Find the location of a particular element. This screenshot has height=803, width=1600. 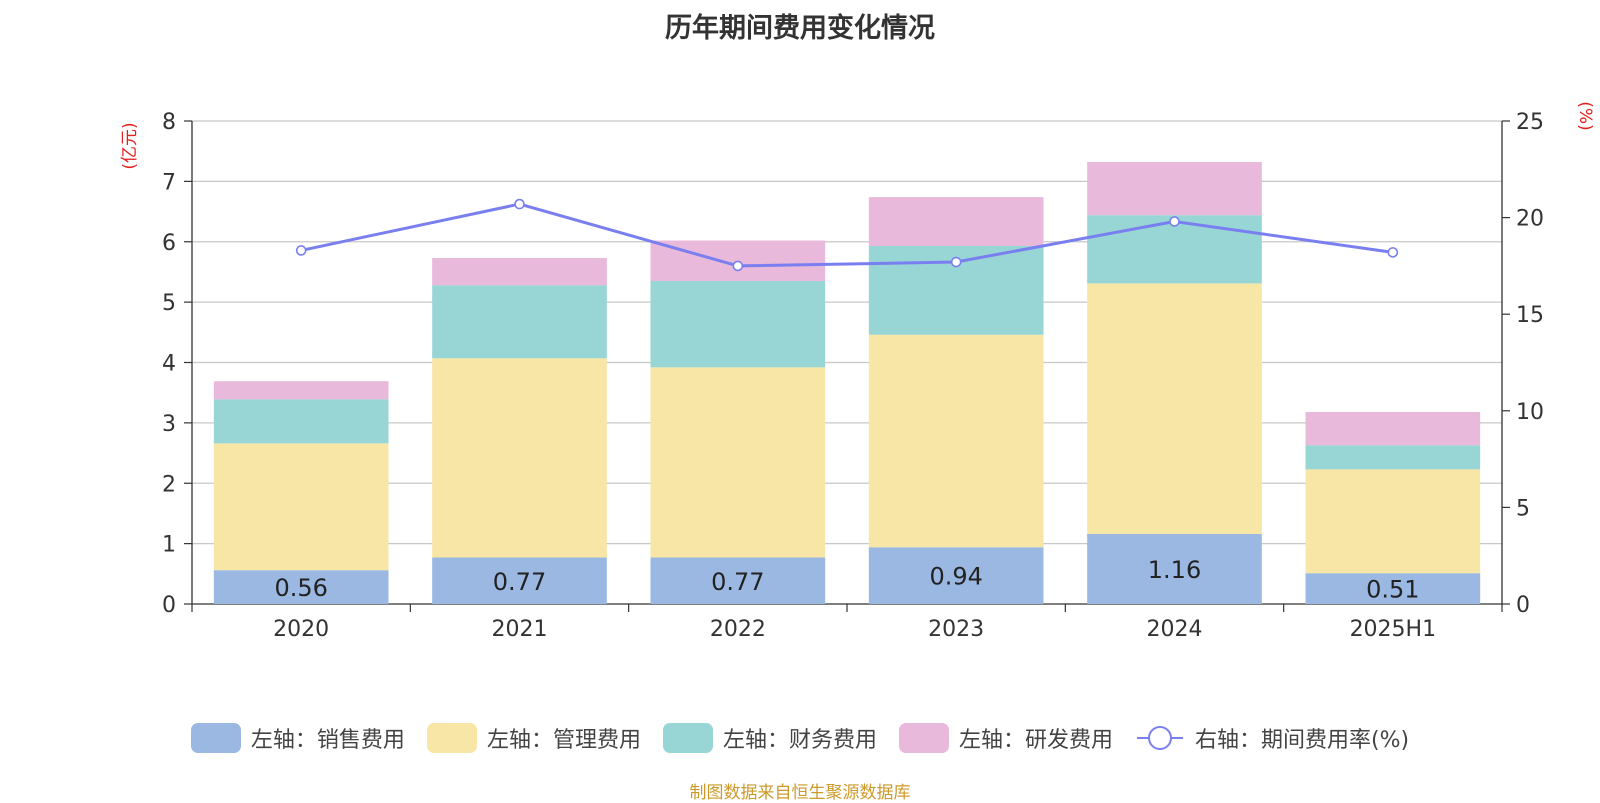

x-axis-category-label: 2021 is located at coordinates (520, 629).